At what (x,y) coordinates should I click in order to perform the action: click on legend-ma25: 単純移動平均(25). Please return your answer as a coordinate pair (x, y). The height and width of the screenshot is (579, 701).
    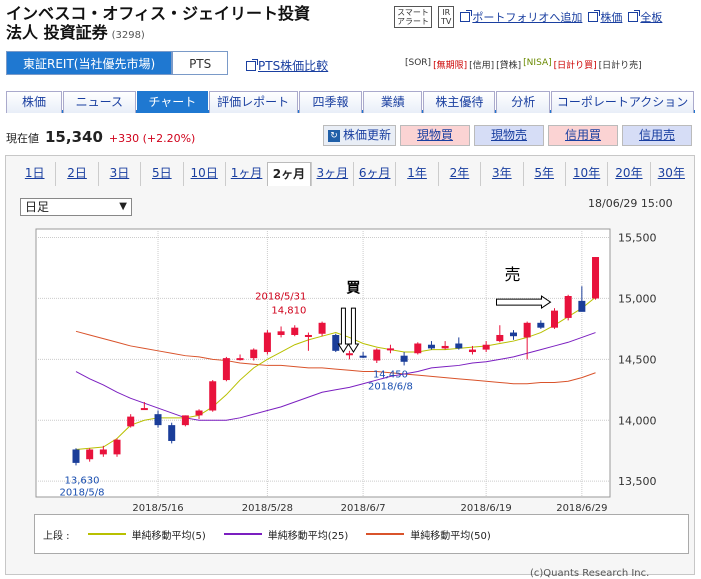
    Looking at the image, I should click on (286, 534).